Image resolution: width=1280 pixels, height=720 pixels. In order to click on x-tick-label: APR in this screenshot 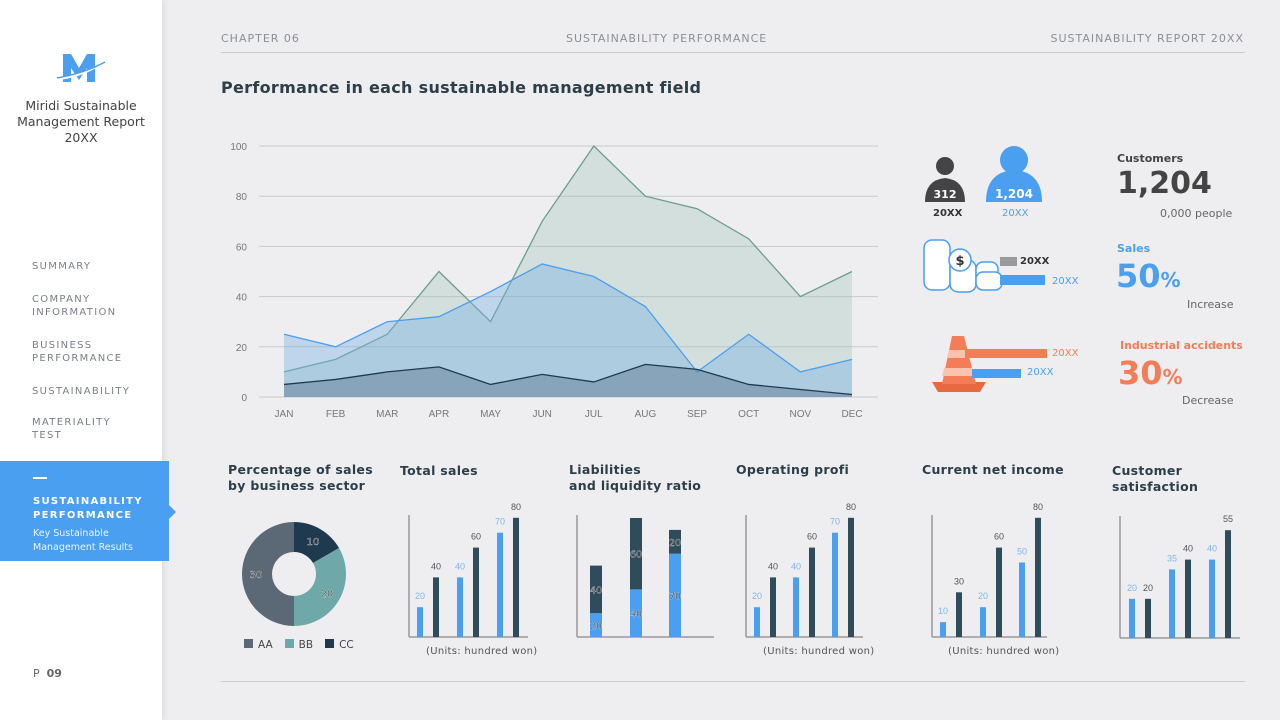, I will do `click(439, 414)`.